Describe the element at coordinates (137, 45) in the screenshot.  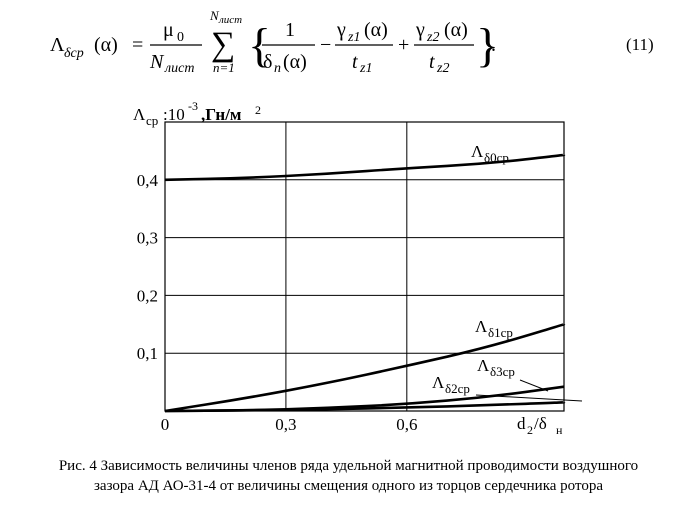
I see `formula-equals: =` at that location.